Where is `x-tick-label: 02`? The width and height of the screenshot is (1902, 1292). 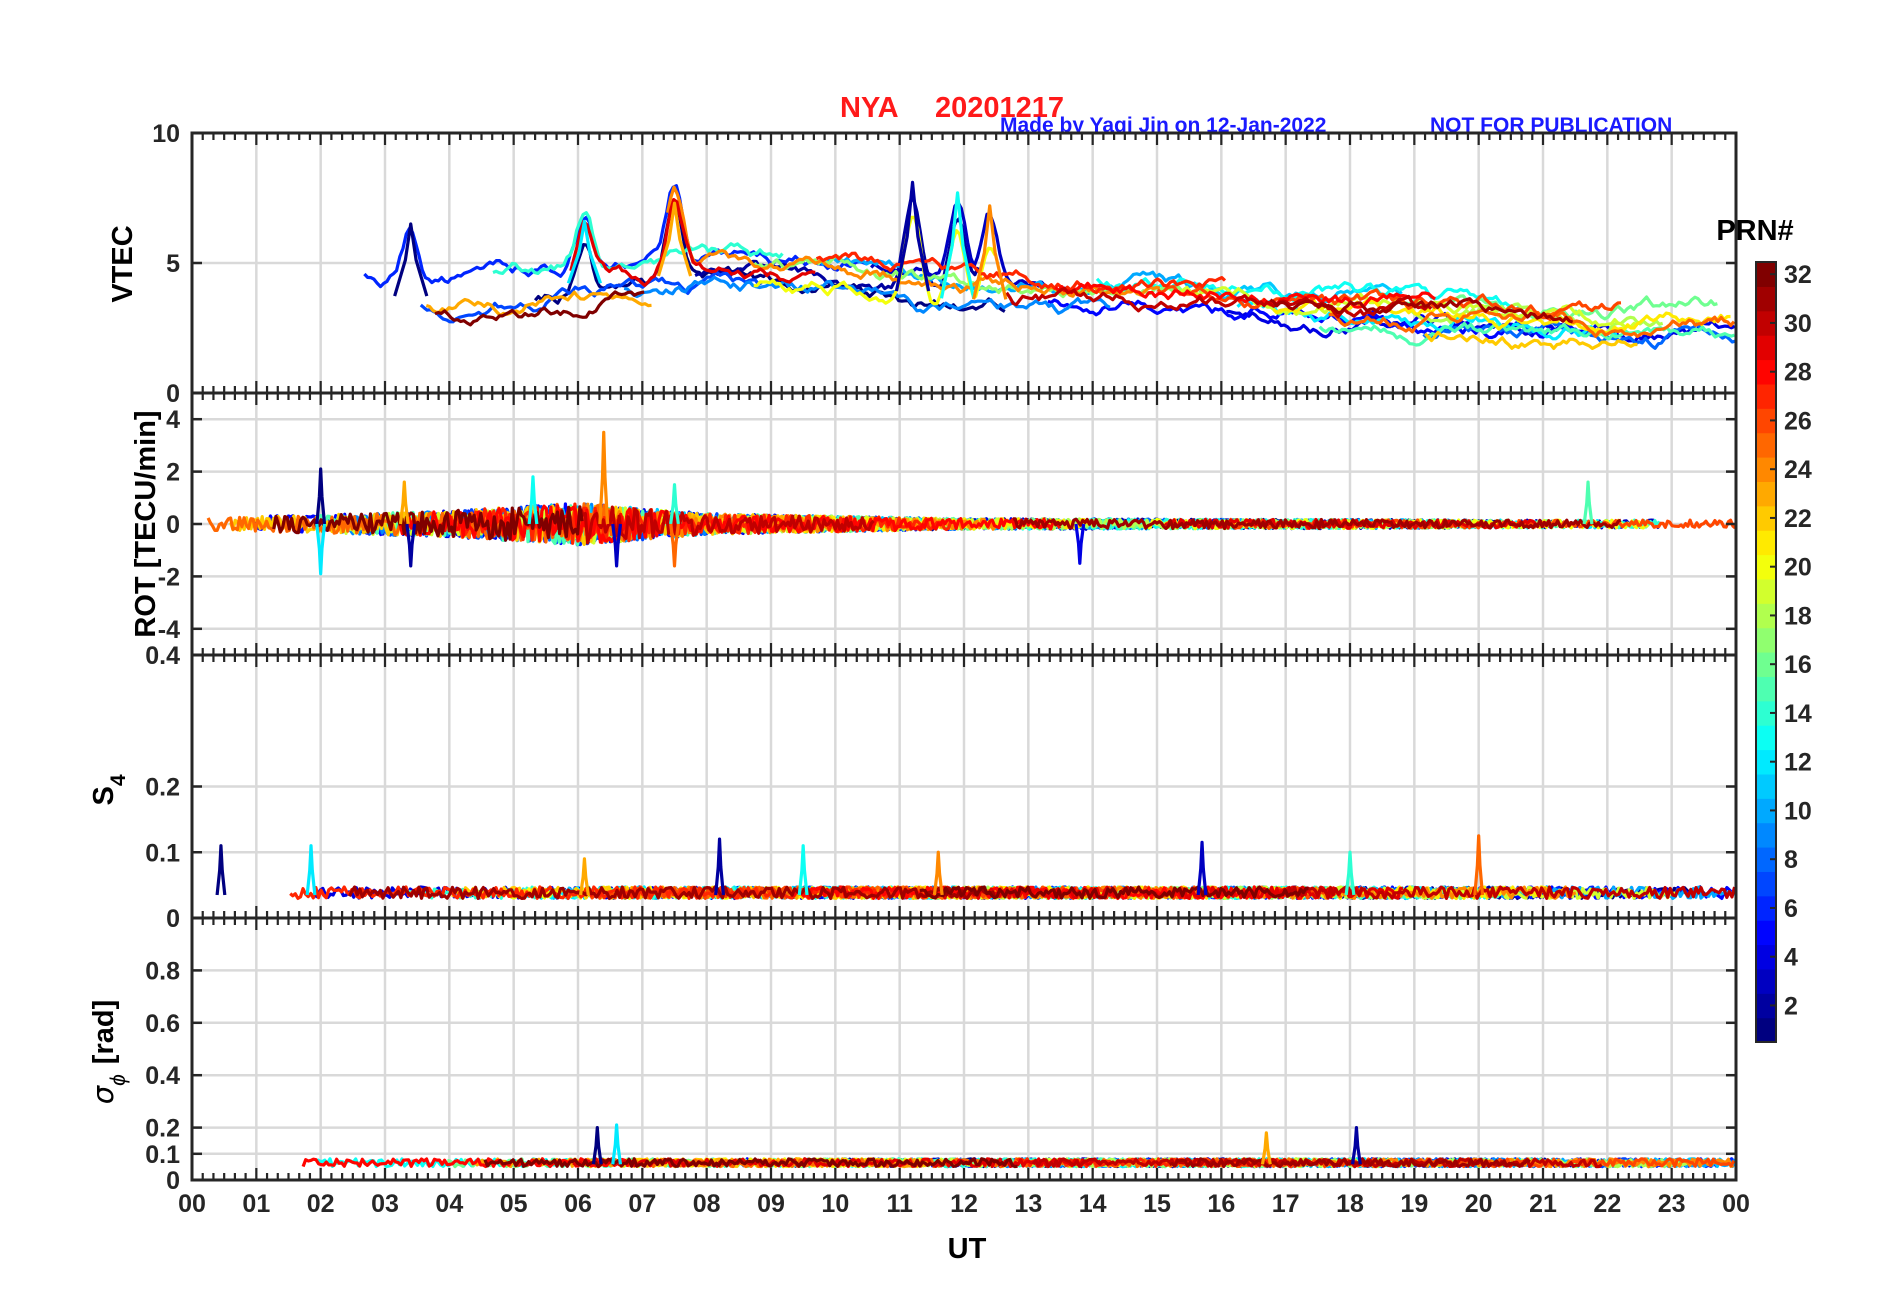 x-tick-label: 02 is located at coordinates (321, 1204).